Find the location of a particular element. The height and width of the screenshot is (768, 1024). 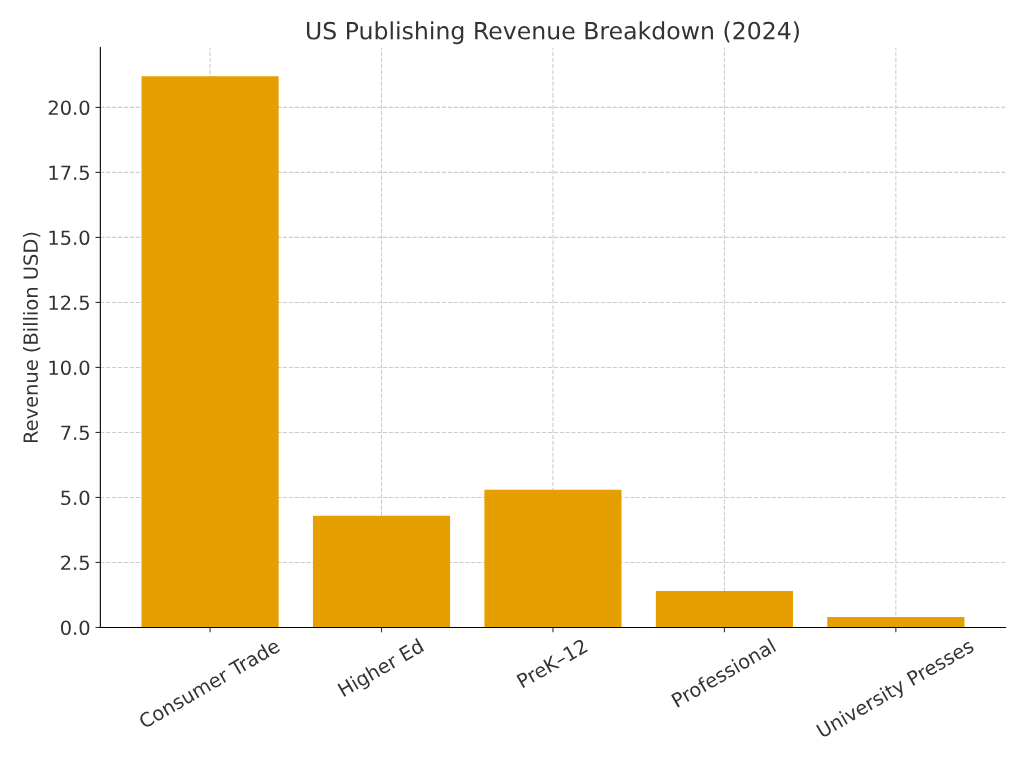

y-tick-label: 15.0 is located at coordinates (69, 238).